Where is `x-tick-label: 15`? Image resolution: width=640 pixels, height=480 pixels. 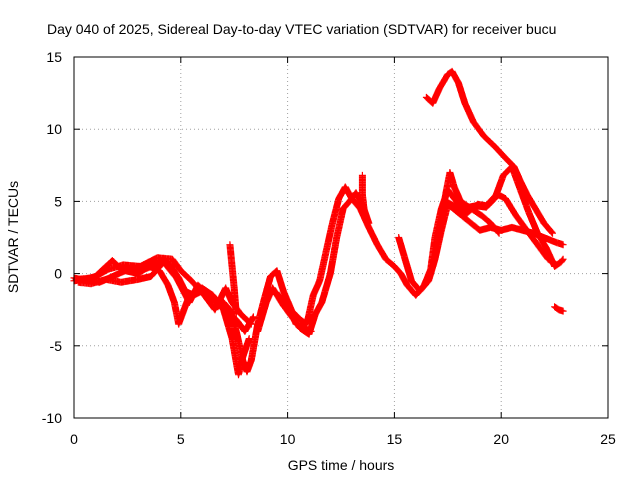
x-tick-label: 15 is located at coordinates (395, 439).